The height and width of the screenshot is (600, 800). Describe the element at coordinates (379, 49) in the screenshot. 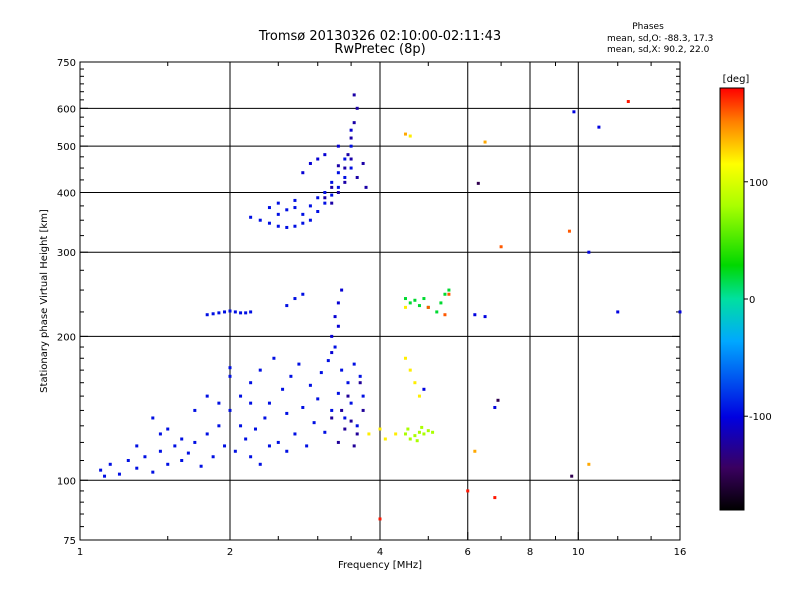

I see `chart-subtitle: RwPretec (8p)` at that location.